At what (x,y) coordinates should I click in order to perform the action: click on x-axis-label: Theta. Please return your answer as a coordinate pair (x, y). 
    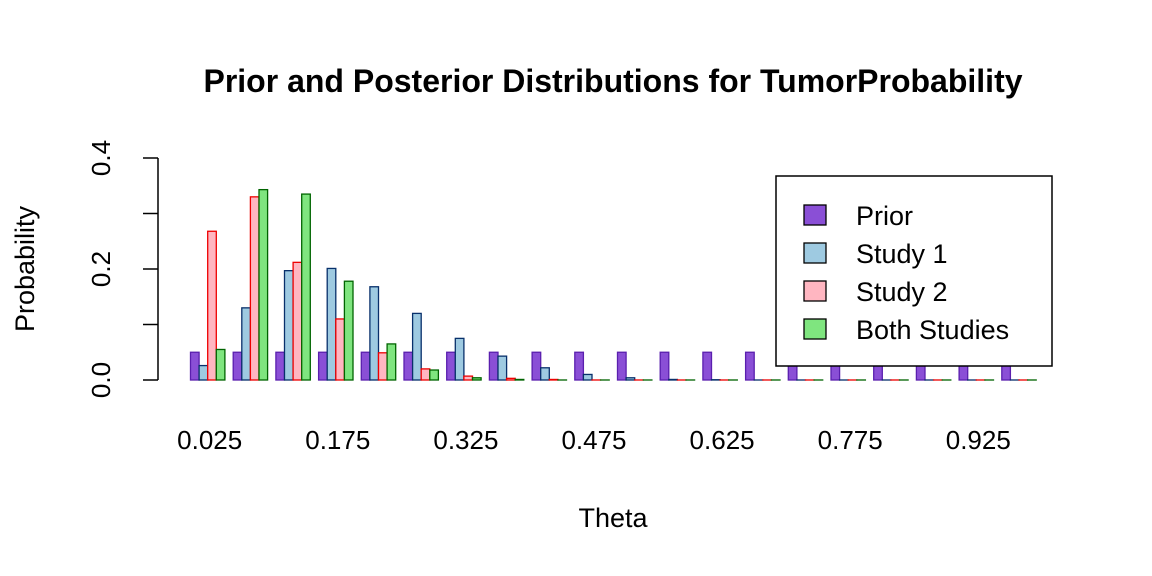
    Looking at the image, I should click on (613, 518).